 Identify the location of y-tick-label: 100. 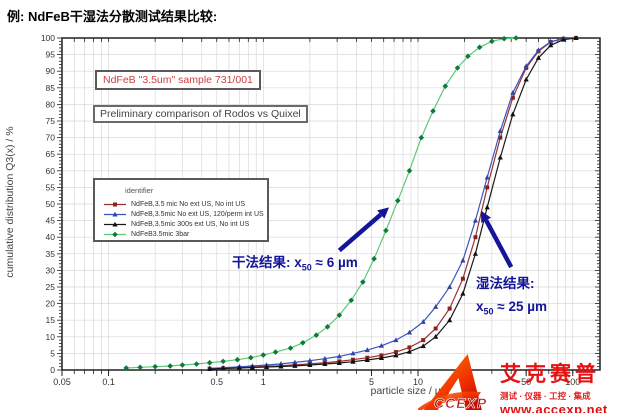
(48, 38).